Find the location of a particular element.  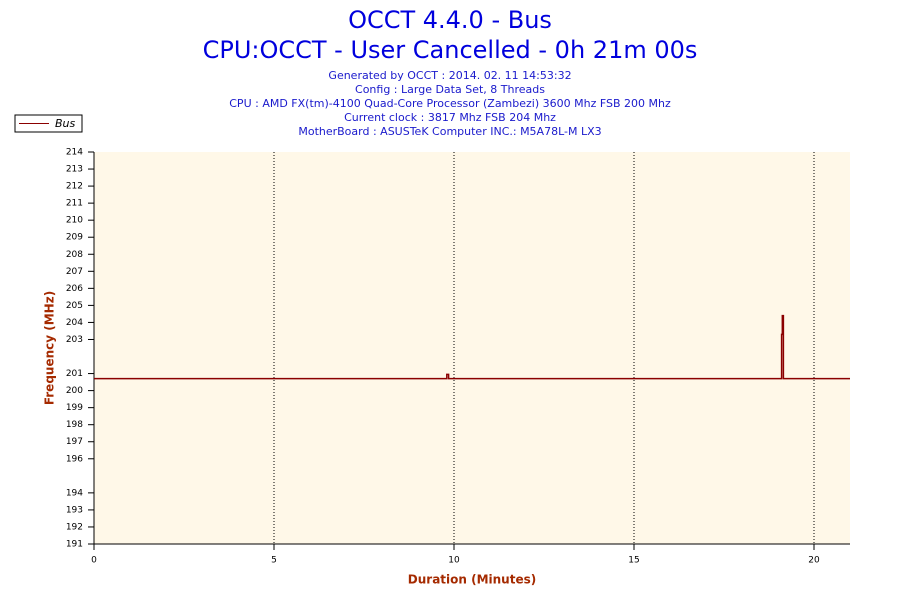

x-tick-label: 0 is located at coordinates (94, 561).